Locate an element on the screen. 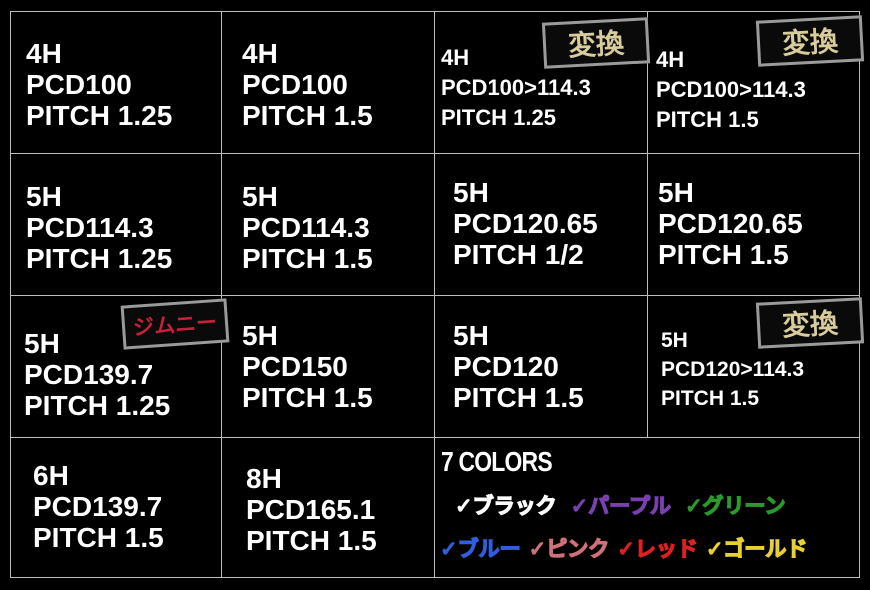 This screenshot has height=590, width=870. color-green: ✓グリーン is located at coordinates (735, 505).